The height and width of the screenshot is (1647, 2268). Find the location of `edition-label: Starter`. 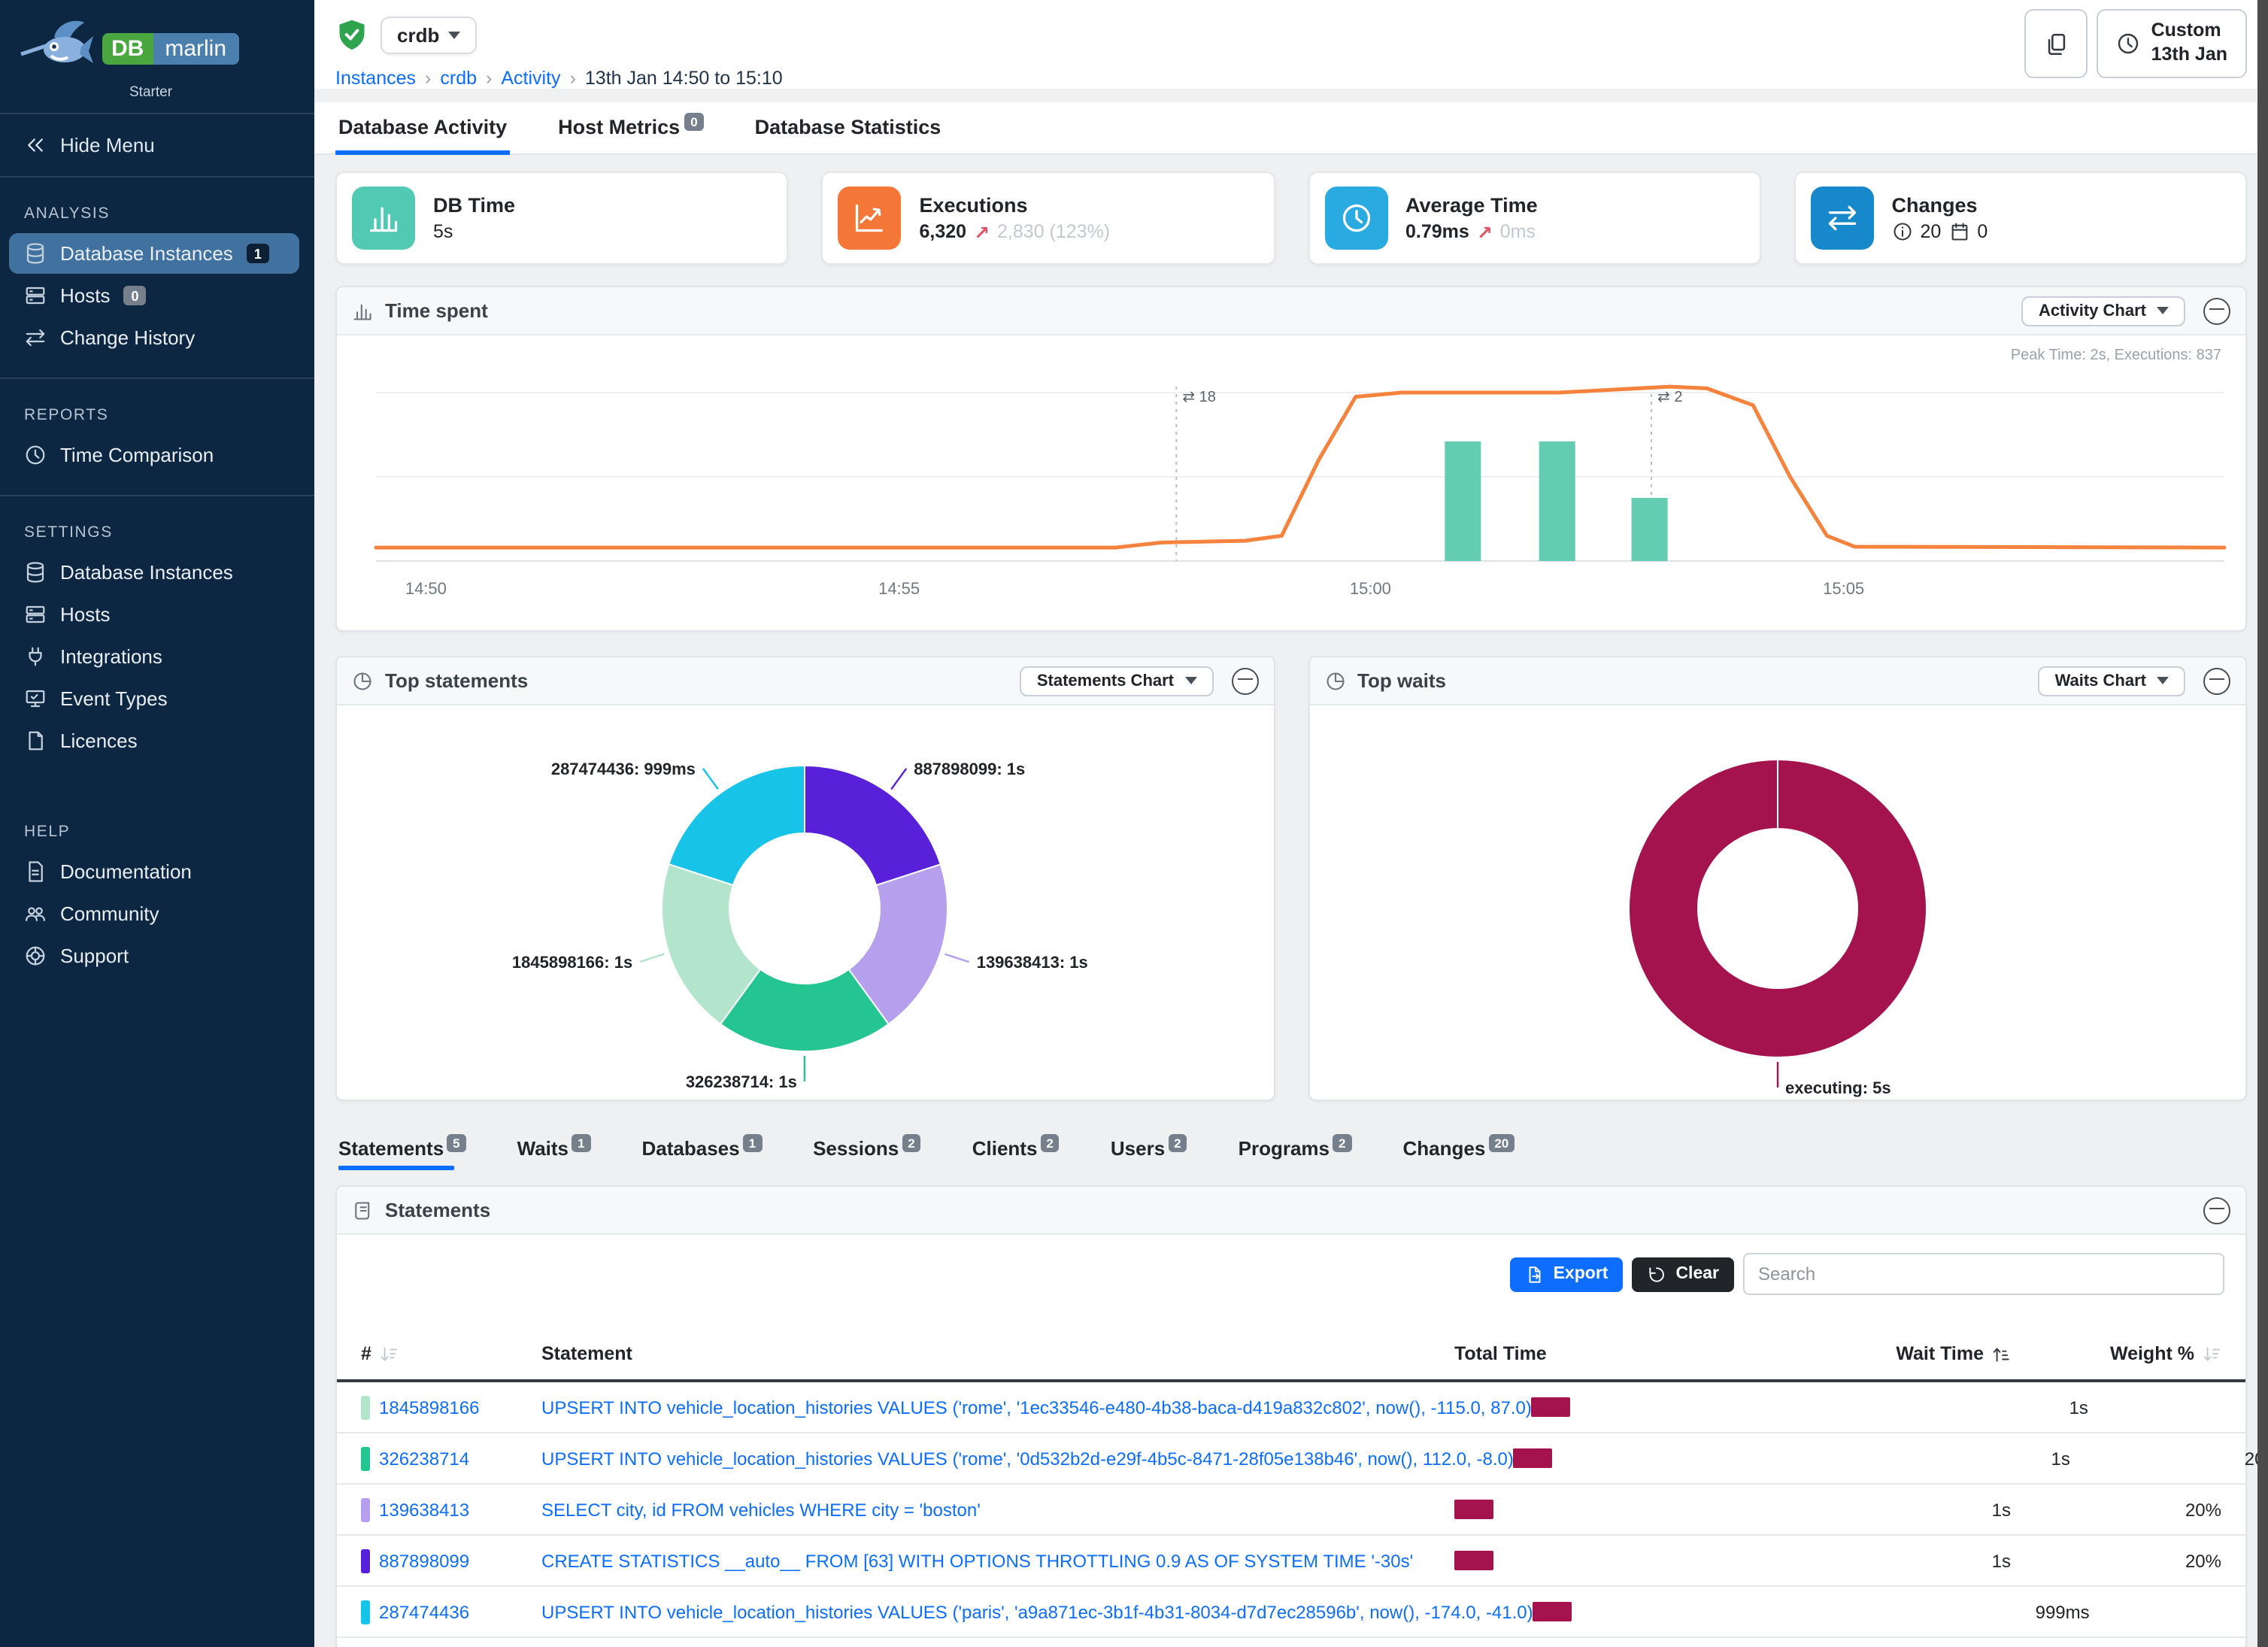

edition-label: Starter is located at coordinates (151, 92).